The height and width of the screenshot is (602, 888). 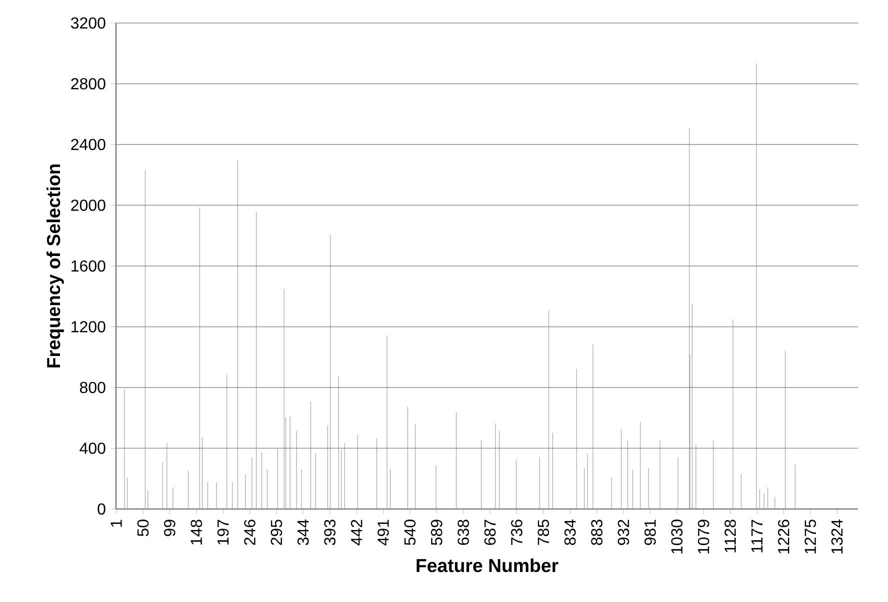 I want to click on x-tick-label: 442, so click(x=356, y=533).